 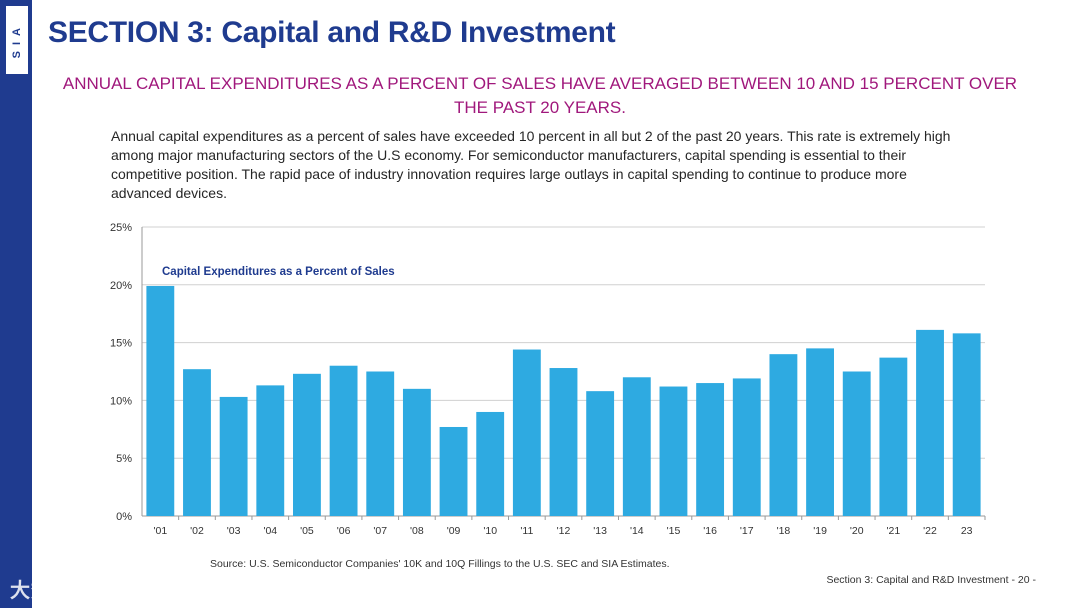 I want to click on y-tick-label: 15%, so click(x=121, y=344).